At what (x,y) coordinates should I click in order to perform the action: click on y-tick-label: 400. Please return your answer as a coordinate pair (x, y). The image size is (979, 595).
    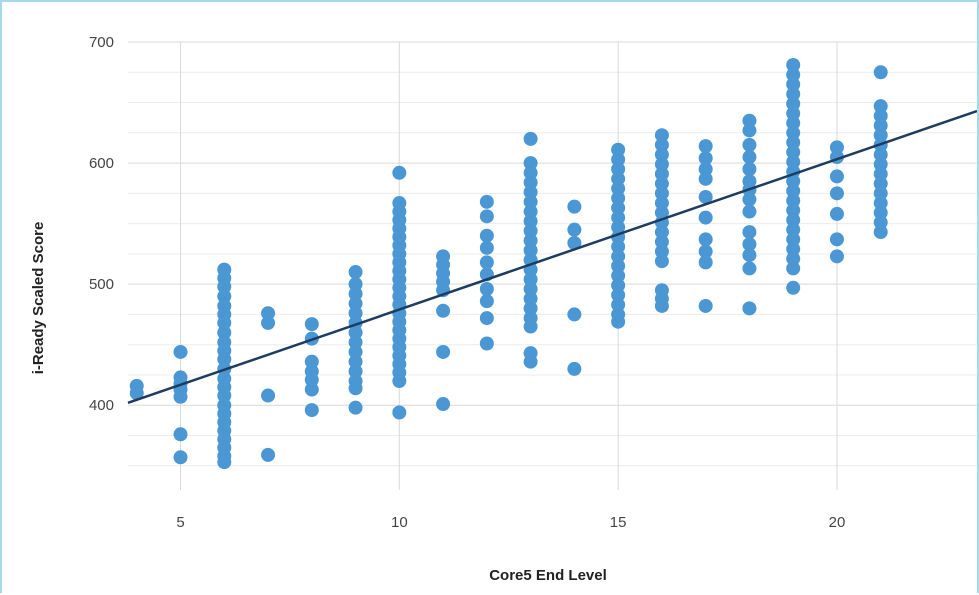
    Looking at the image, I should click on (101, 405).